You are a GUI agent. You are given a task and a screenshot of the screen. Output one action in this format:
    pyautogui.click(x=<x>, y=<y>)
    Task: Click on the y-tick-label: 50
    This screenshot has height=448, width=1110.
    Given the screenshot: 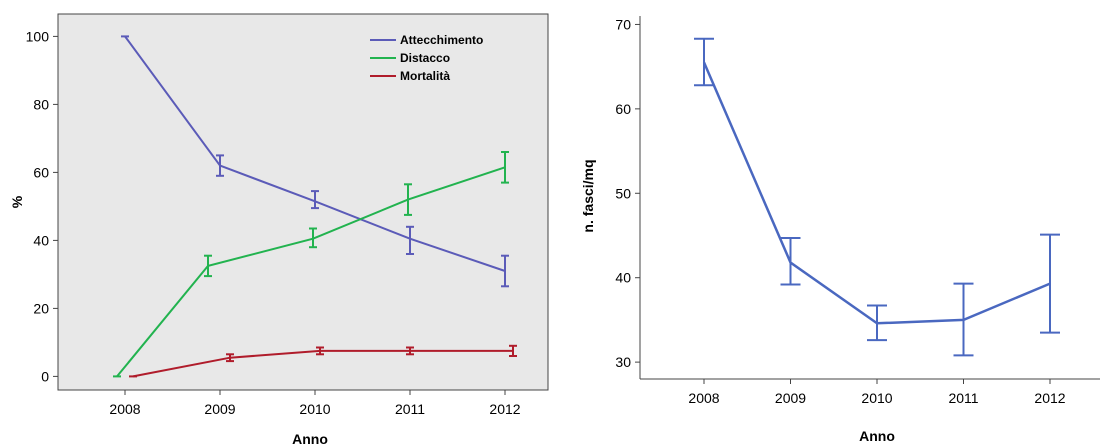 What is the action you would take?
    pyautogui.click(x=623, y=193)
    